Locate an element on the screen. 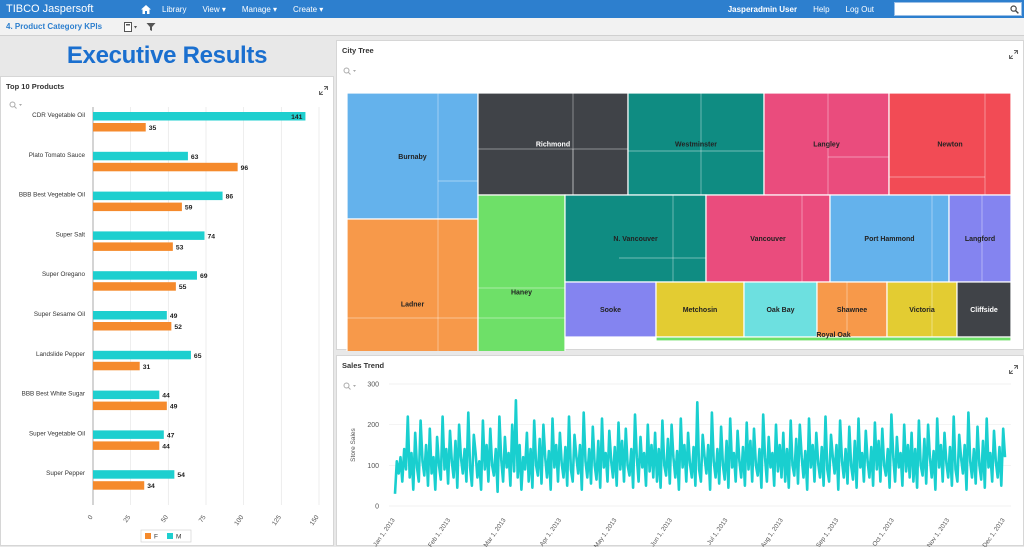 The image size is (1024, 547). x-tick-label: Sep 1, 2013 is located at coordinates (827, 532).